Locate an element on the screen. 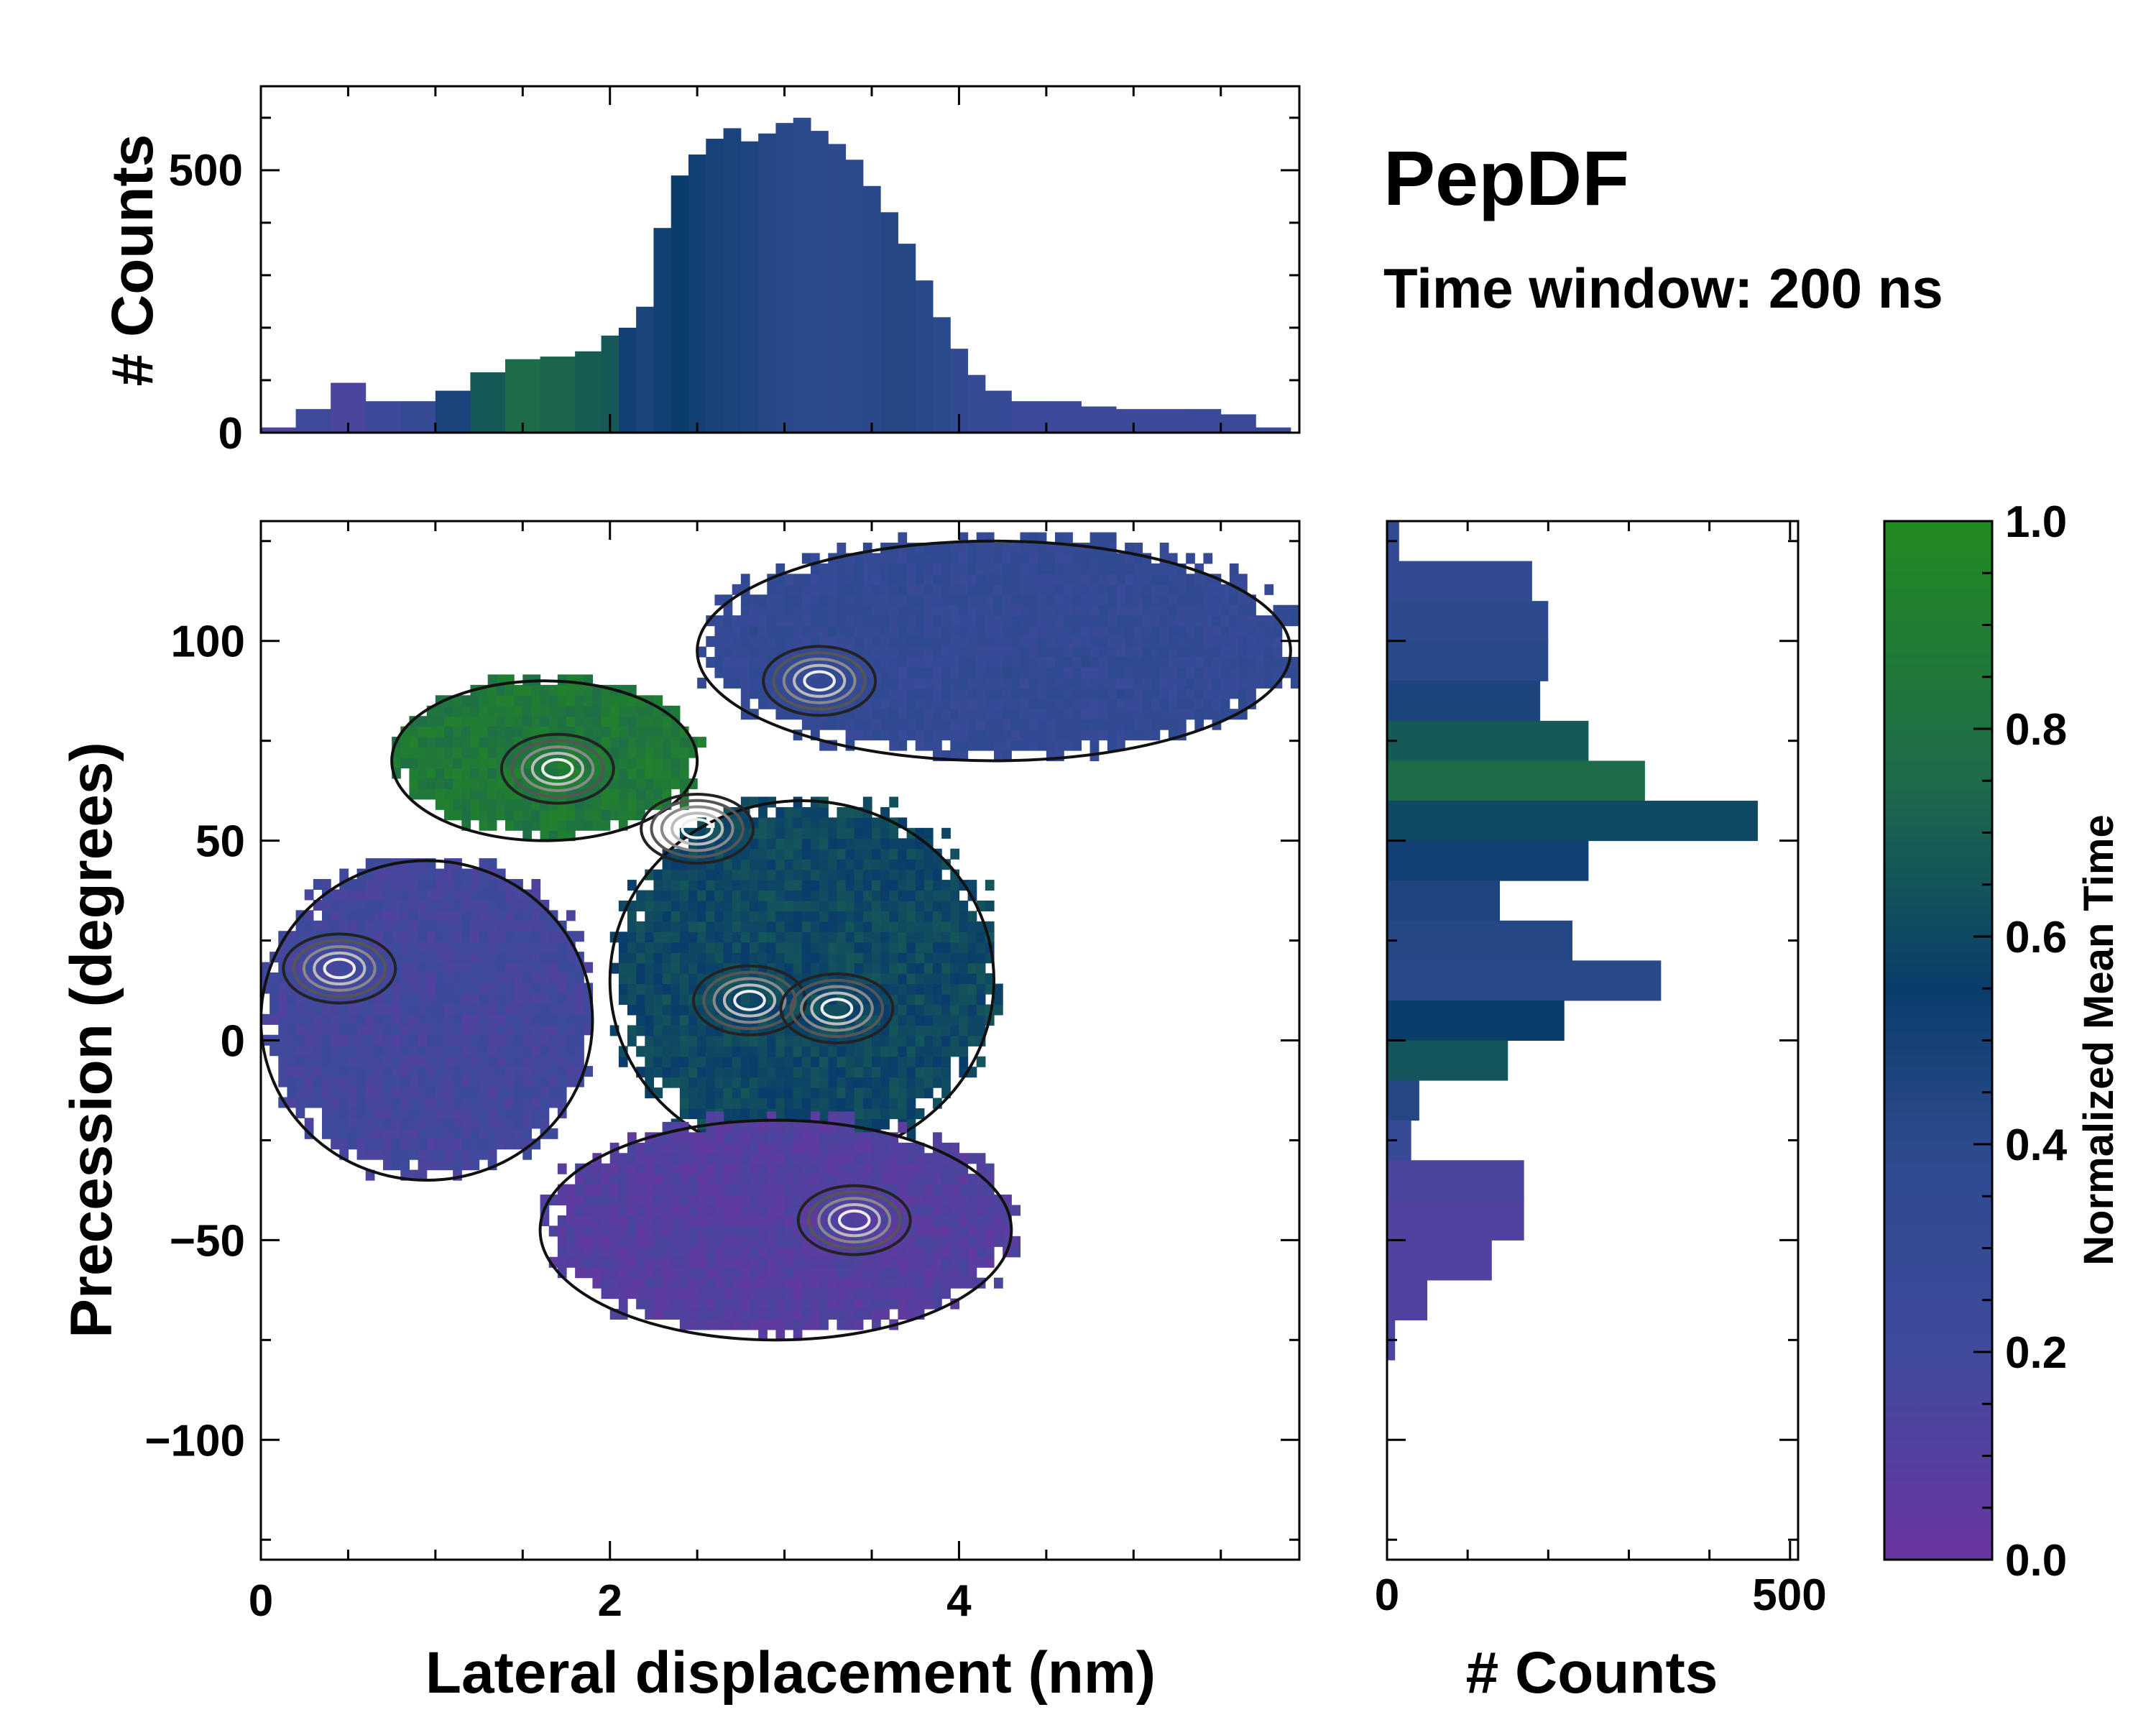  top-histogram-ticks is located at coordinates (779, 260).